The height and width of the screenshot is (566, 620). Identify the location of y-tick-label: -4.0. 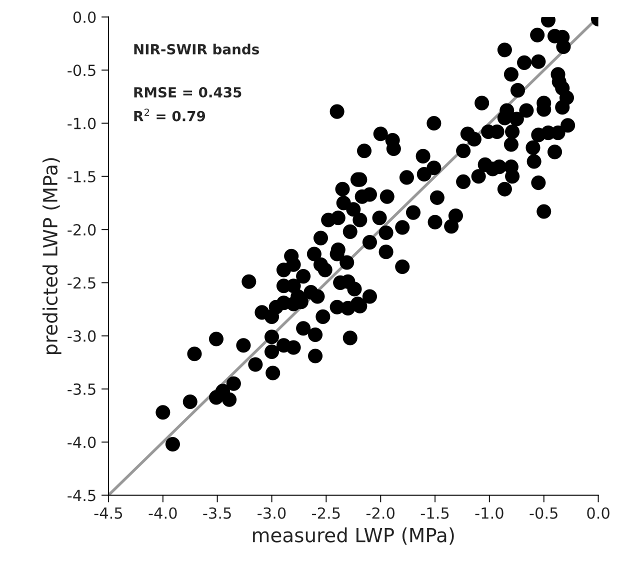
(82, 442).